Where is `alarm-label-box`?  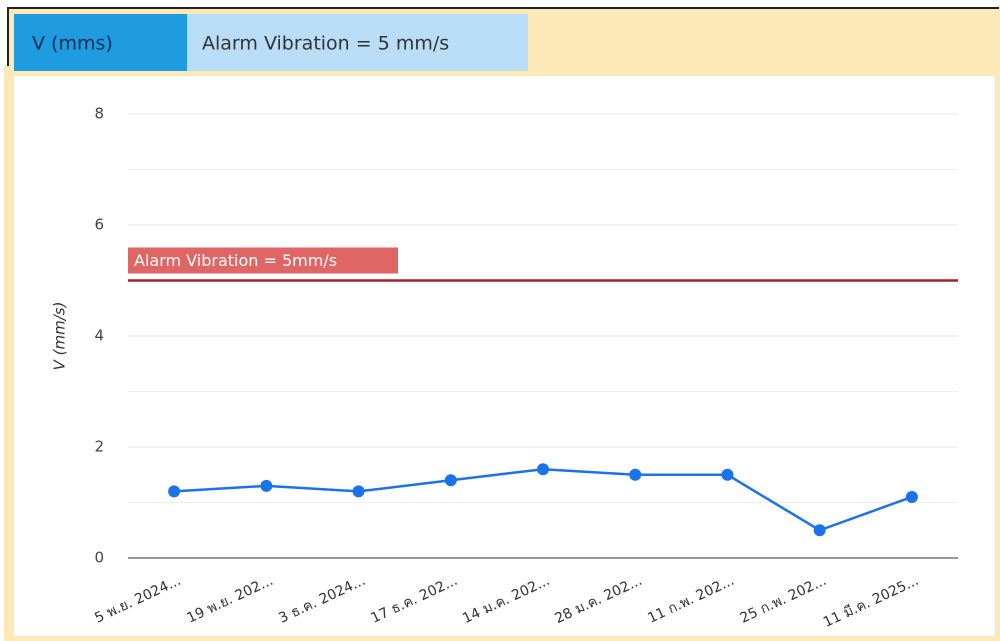 alarm-label-box is located at coordinates (263, 260).